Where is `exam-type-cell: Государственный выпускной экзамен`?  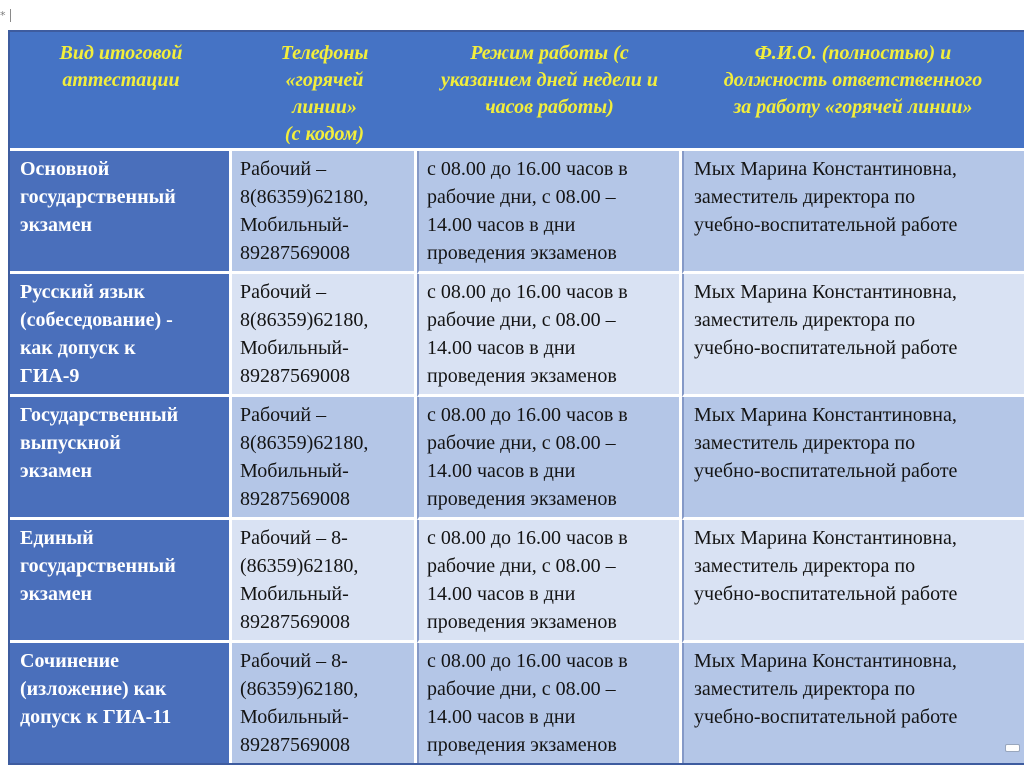
exam-type-cell: Государственный выпускной экзамен is located at coordinates (121, 458).